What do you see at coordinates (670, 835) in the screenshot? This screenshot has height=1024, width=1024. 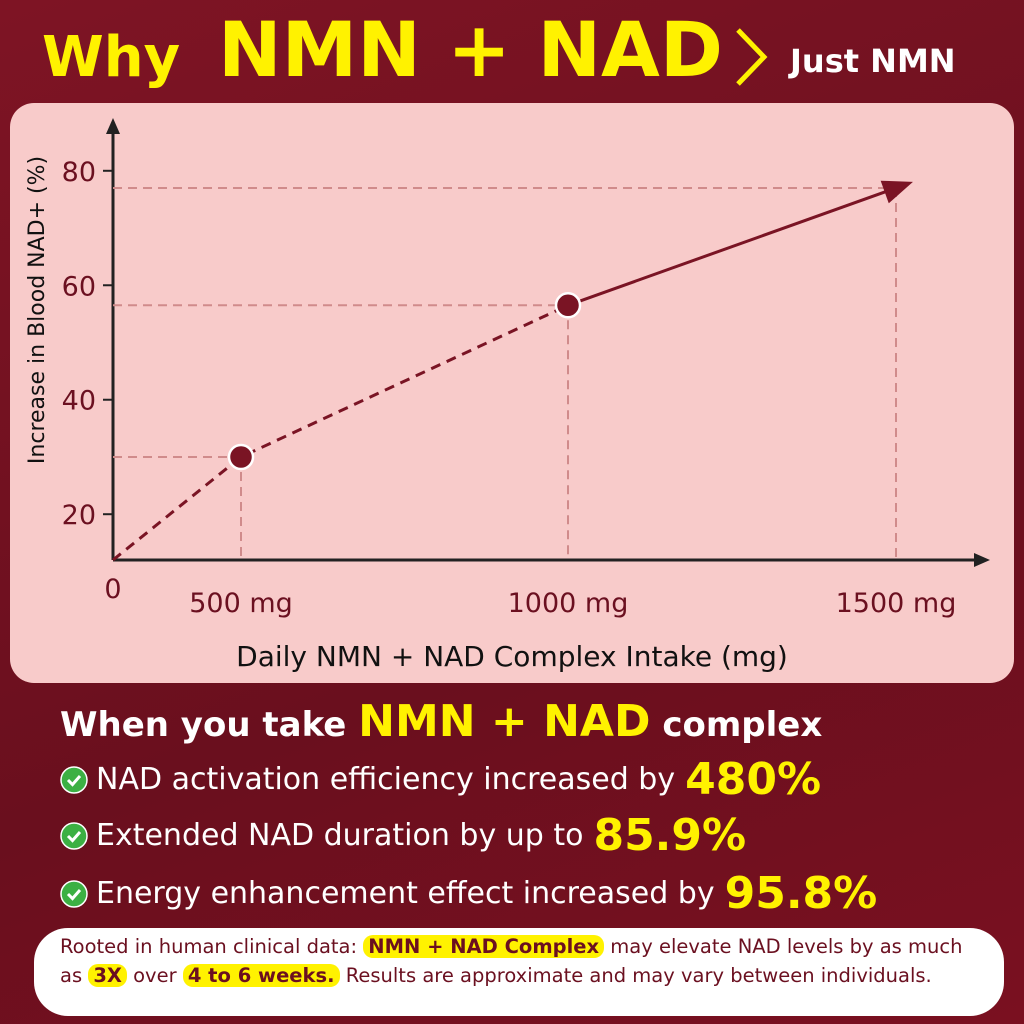 I see `benefit-value: 85.9%` at bounding box center [670, 835].